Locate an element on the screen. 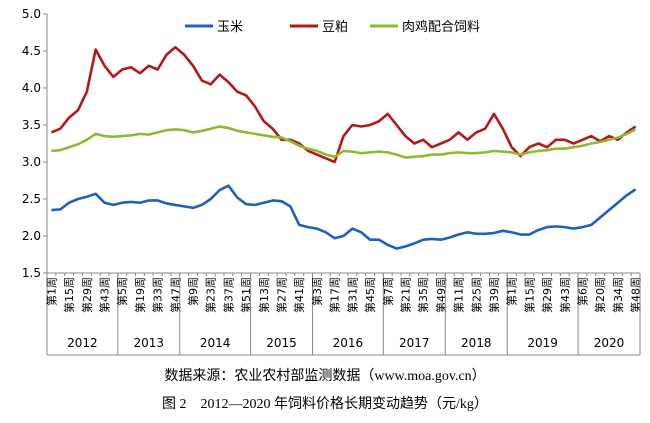 The width and height of the screenshot is (650, 423). x-tick-label: 第27周 is located at coordinates (282, 295).